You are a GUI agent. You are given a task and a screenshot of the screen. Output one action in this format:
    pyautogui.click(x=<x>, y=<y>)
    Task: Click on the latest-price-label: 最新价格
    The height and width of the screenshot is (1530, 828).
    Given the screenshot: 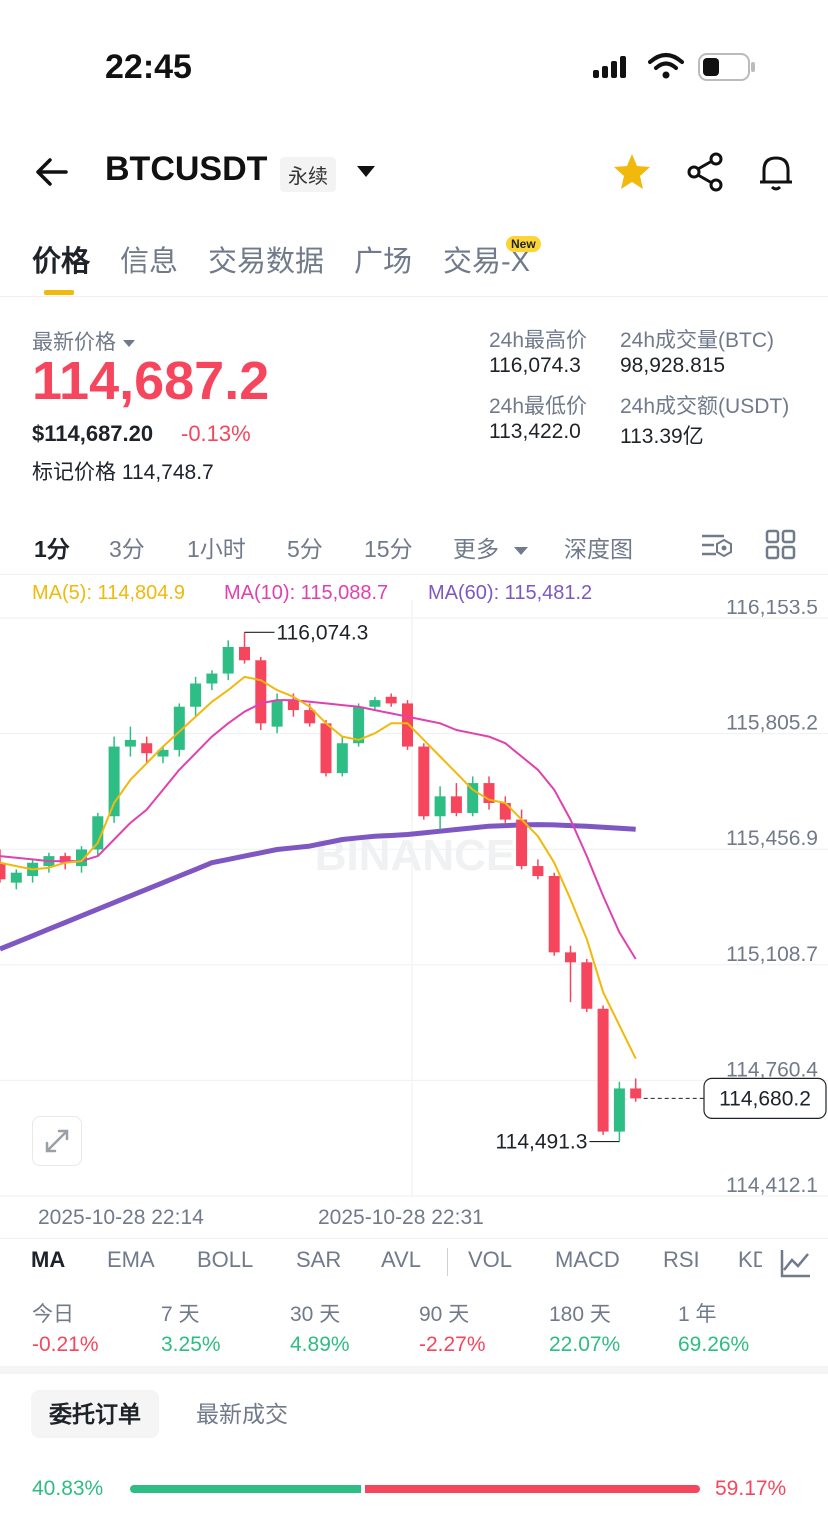 What is the action you would take?
    pyautogui.click(x=84, y=341)
    